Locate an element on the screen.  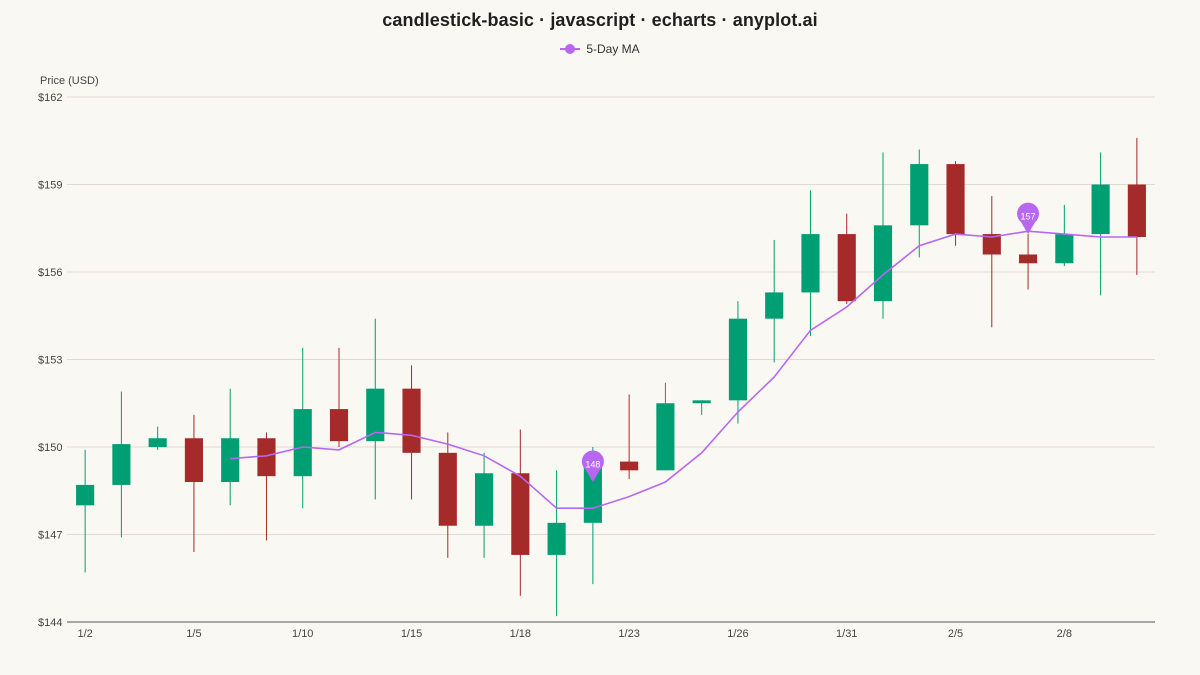
y-axis-label: Price (USD) is located at coordinates (69, 81).